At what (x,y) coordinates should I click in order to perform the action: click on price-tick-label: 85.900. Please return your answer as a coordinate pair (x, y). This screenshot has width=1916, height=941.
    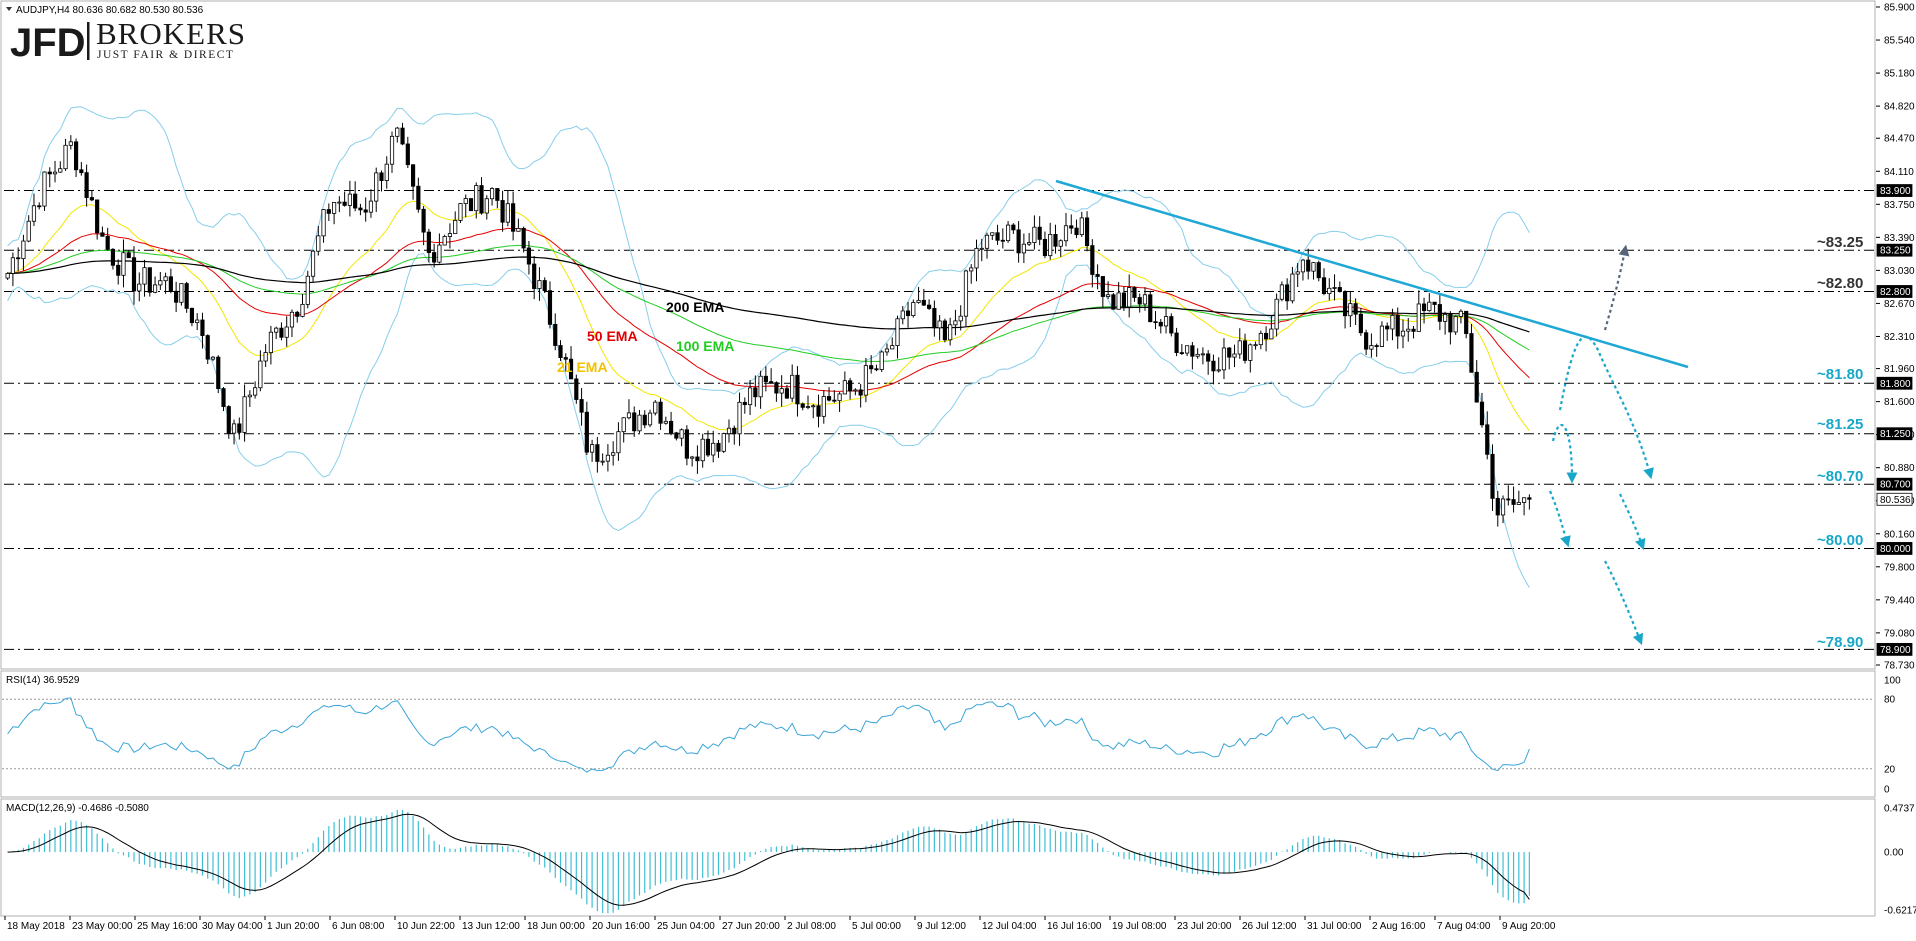
    Looking at the image, I should click on (1899, 8).